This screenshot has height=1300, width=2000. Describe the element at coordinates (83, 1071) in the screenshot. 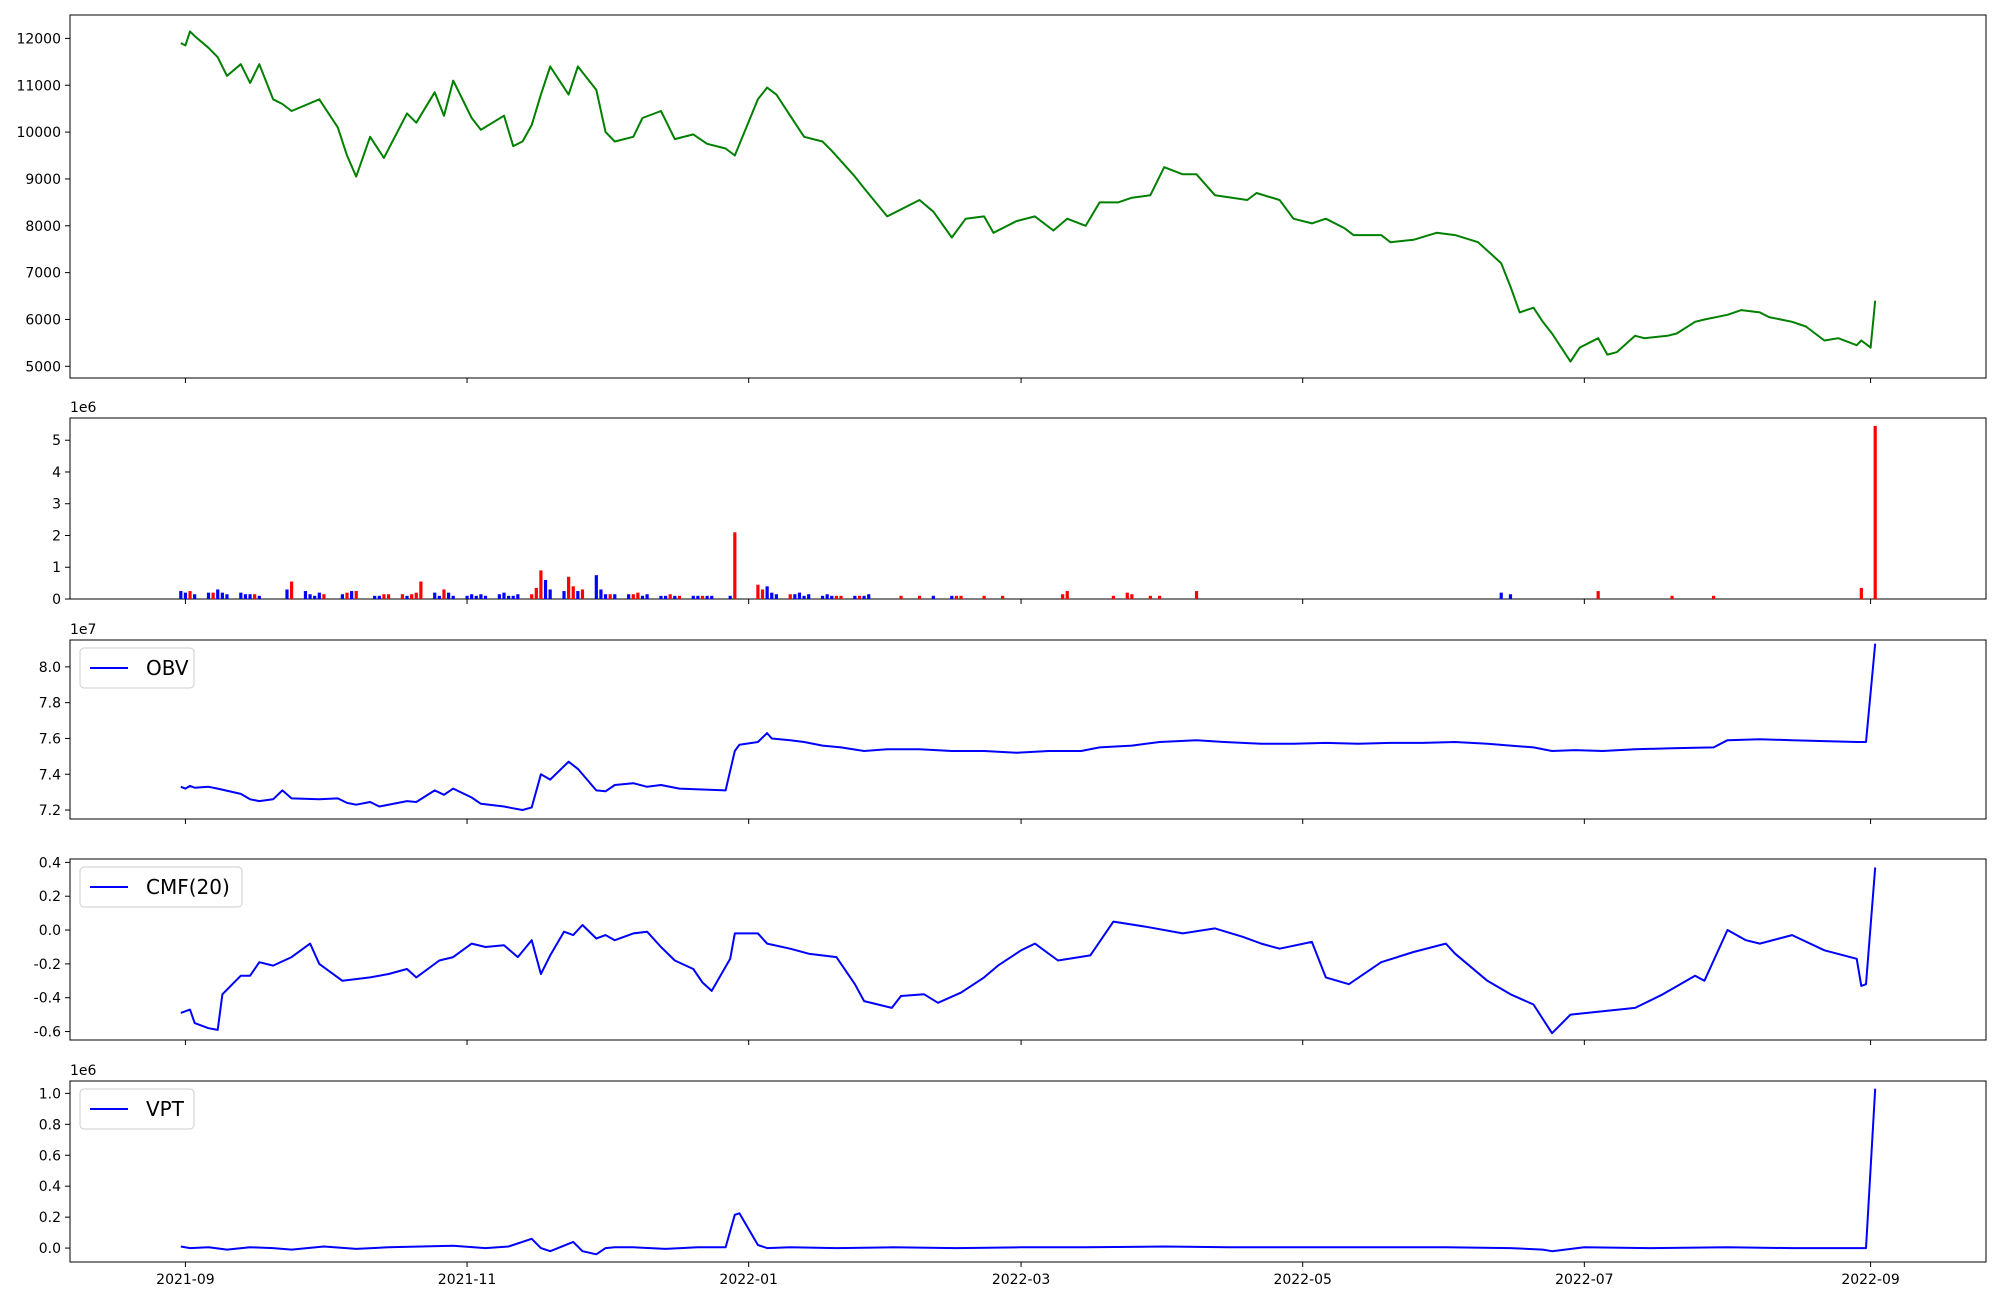

I see `vpt-offset-text: 1e6` at that location.